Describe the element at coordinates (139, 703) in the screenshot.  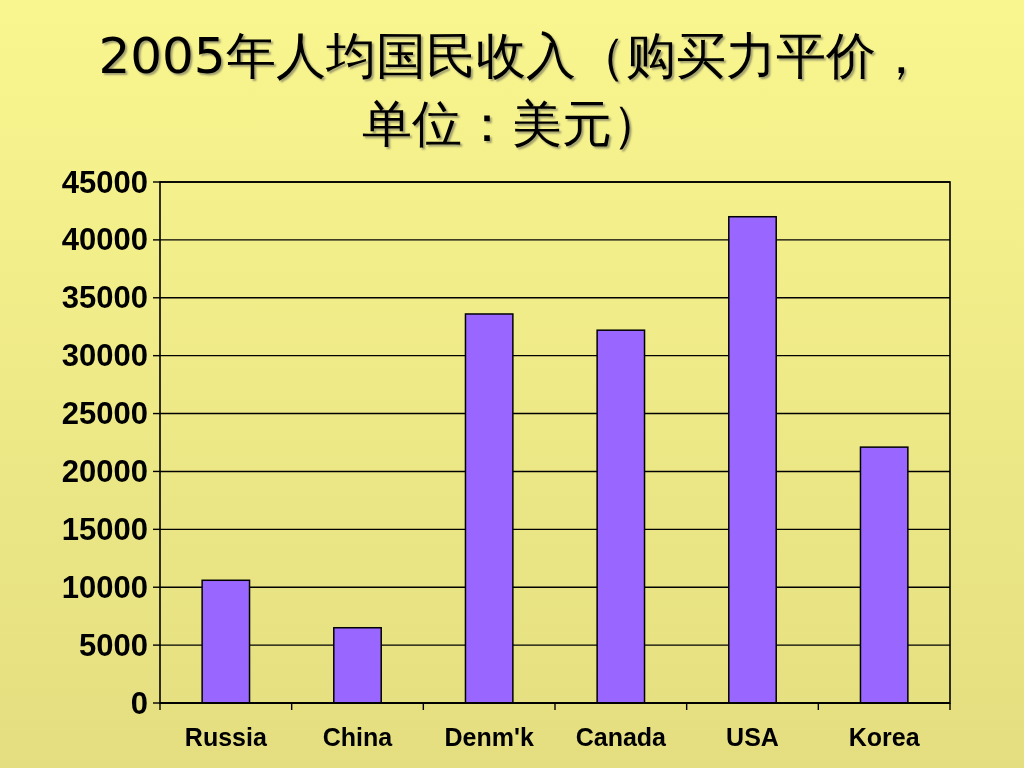
I see `y-tick-label: 0` at that location.